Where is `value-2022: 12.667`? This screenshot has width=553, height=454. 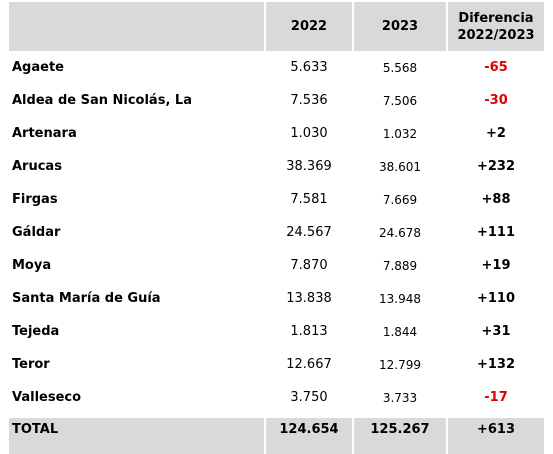 value-2022: 12.667 is located at coordinates (309, 364).